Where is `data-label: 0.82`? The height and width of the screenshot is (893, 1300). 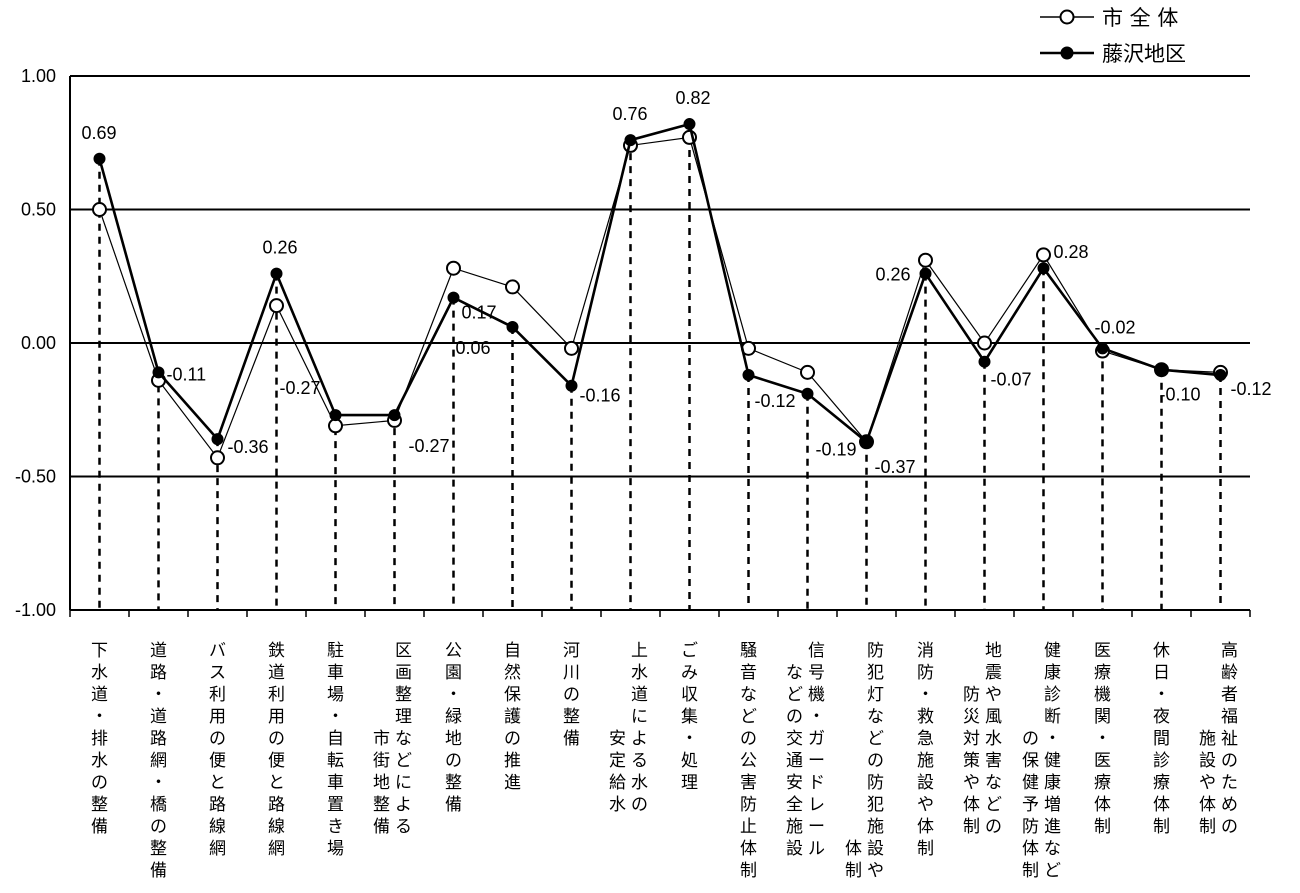
data-label: 0.82 is located at coordinates (693, 98).